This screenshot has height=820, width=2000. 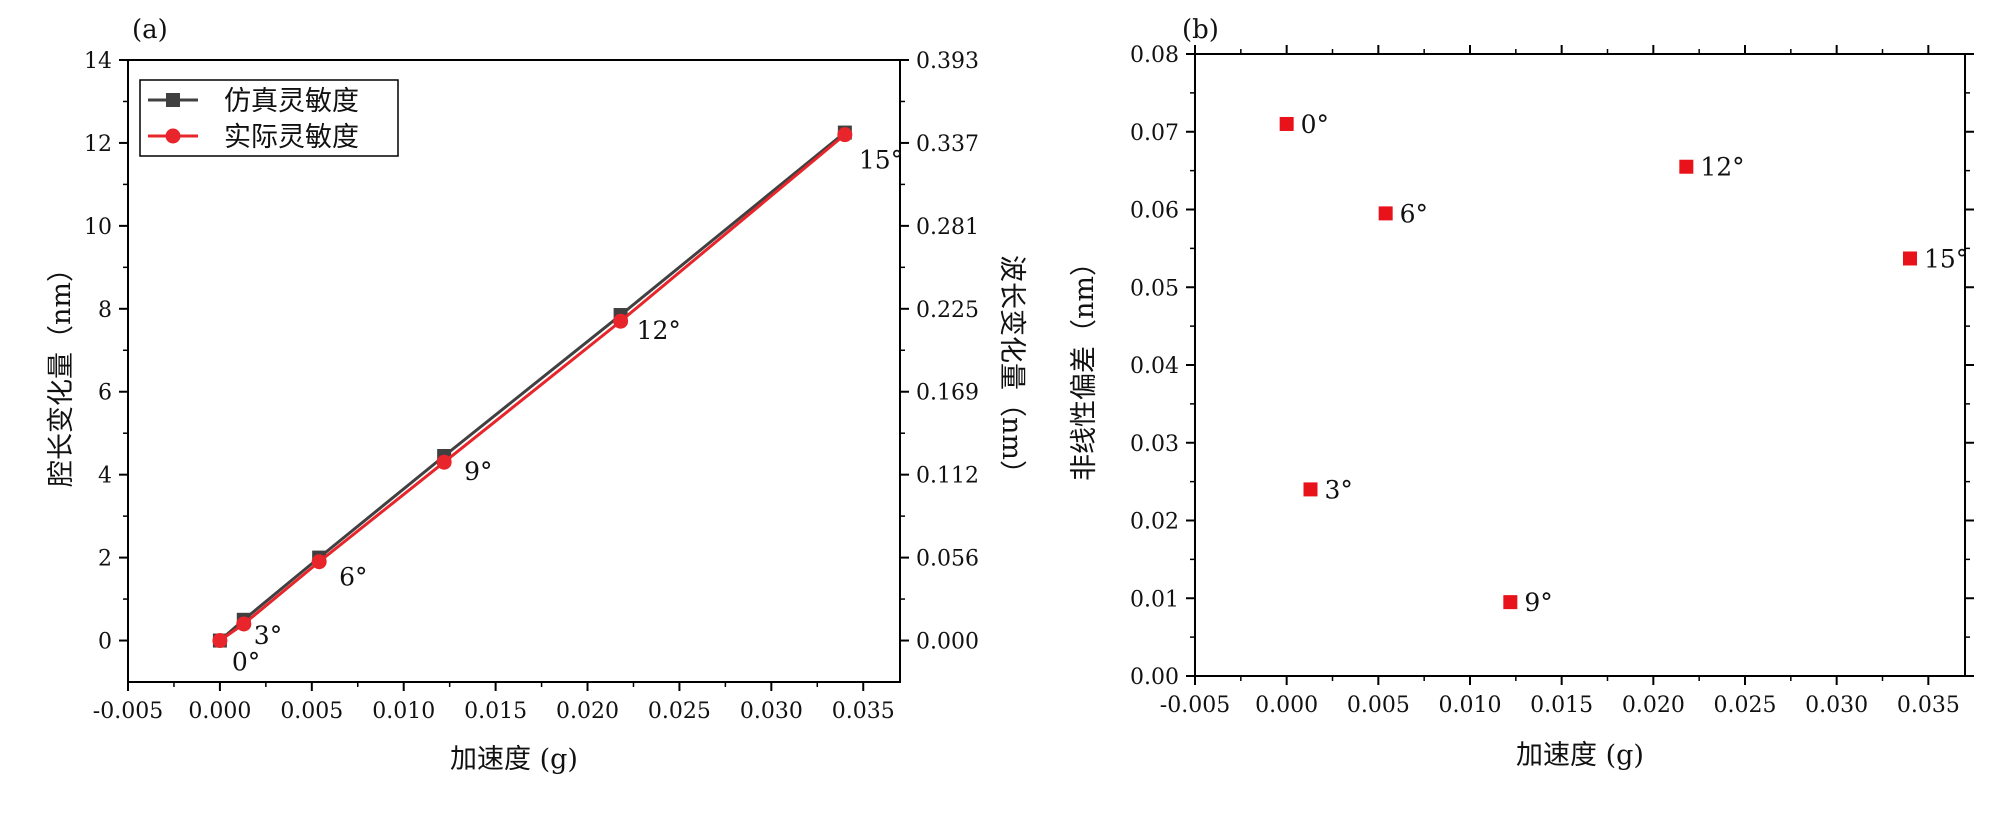 I want to click on angle-annotation: 12°, so click(x=659, y=330).